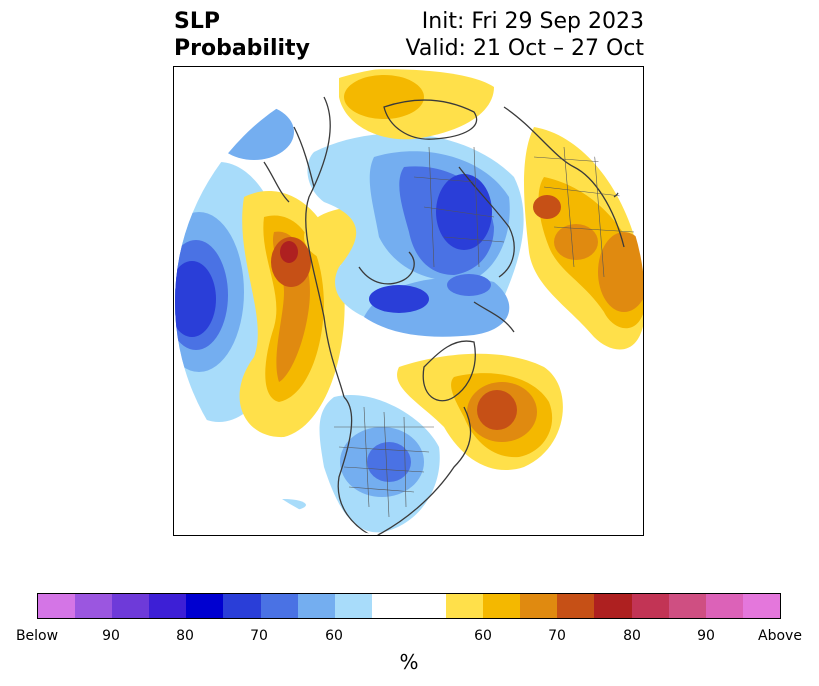 The width and height of the screenshot is (819, 686). Describe the element at coordinates (242, 48) in the screenshot. I see `title-type: Probability` at that location.